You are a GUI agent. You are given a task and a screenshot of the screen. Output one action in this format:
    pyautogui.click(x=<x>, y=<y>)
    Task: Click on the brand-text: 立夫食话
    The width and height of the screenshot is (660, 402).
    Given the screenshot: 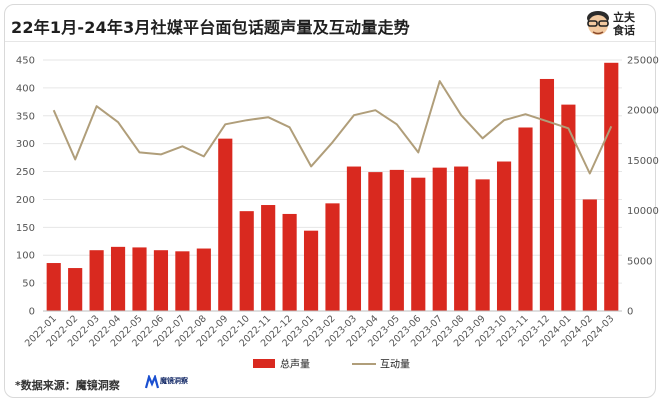 What is the action you would take?
    pyautogui.click(x=624, y=24)
    